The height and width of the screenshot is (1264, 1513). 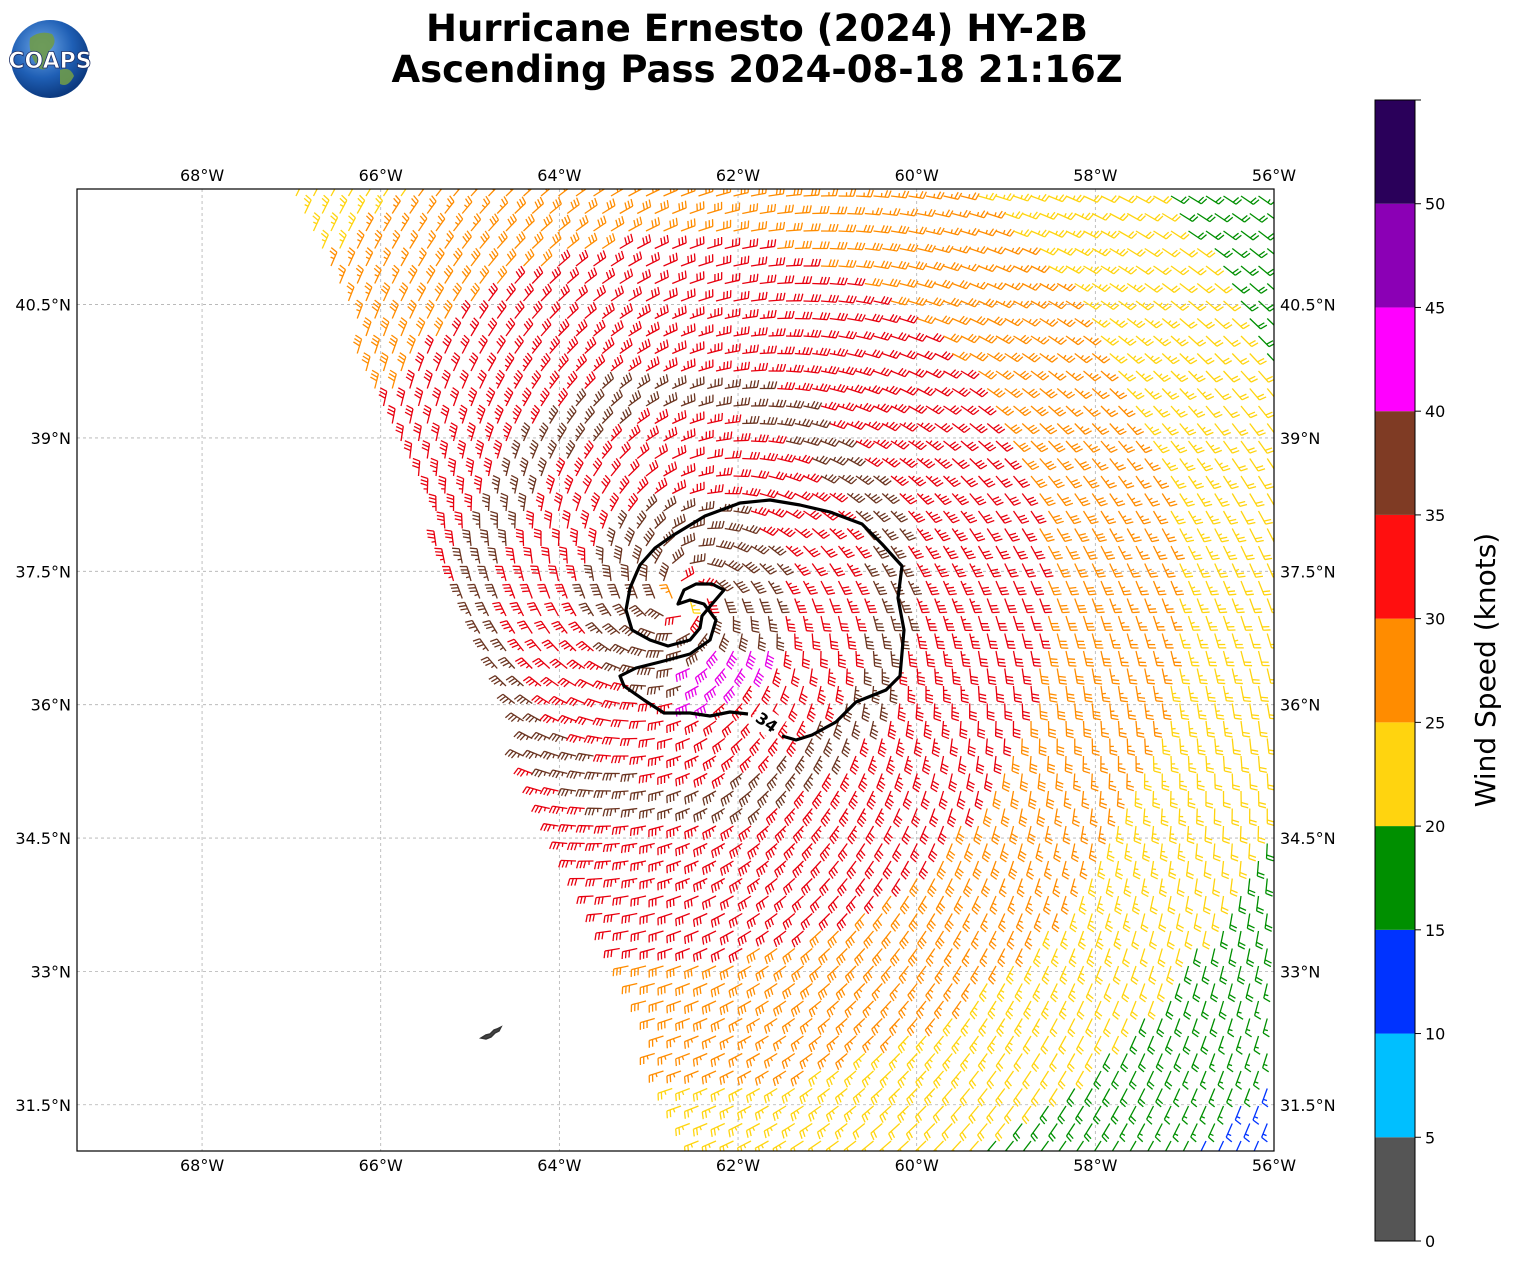 I want to click on logo-text: COAPS, so click(x=49, y=61).